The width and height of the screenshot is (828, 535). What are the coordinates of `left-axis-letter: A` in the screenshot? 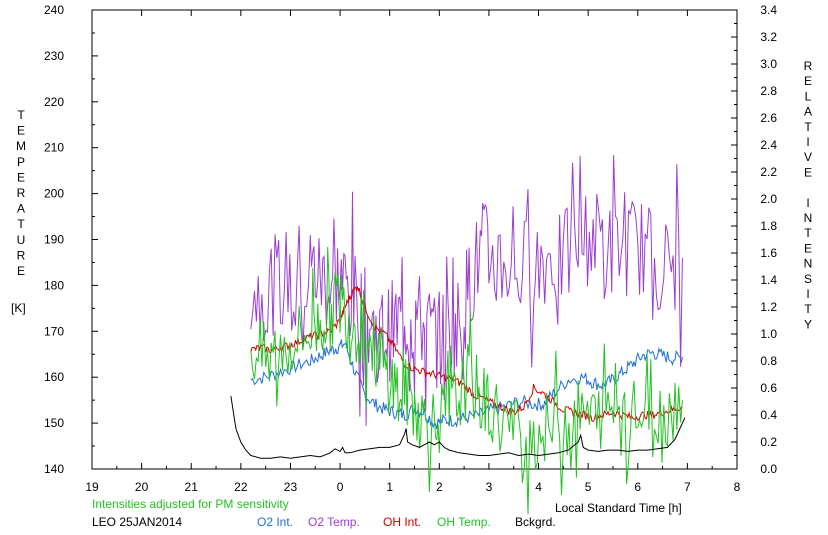 It's located at (21, 209).